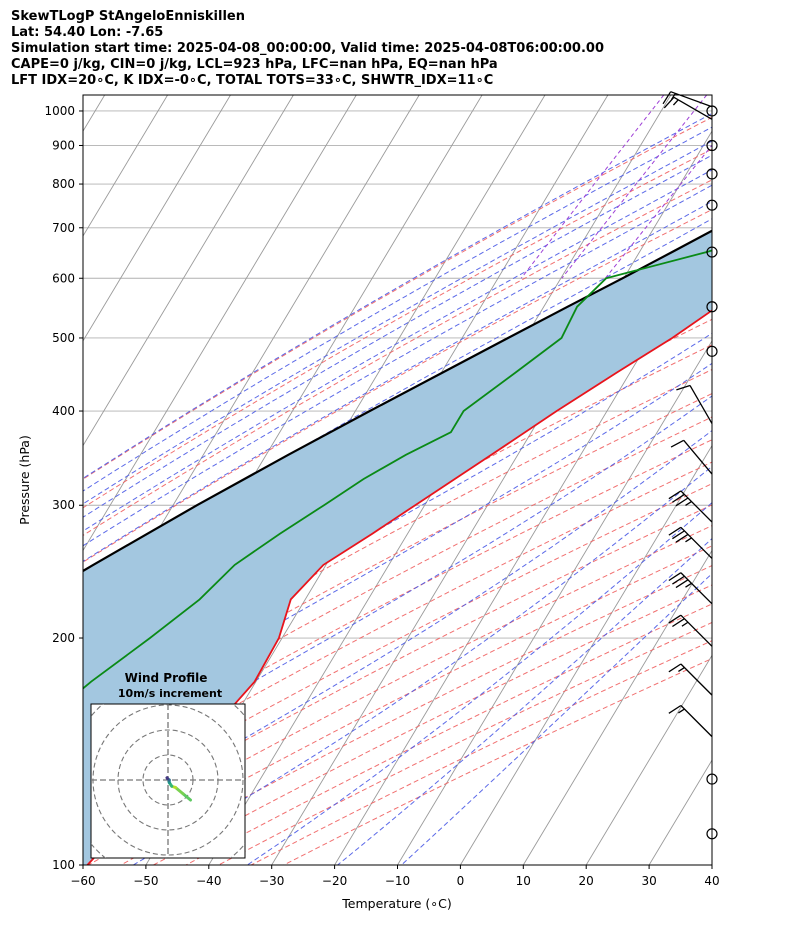  Describe the element at coordinates (63, 228) in the screenshot. I see `y-tick-label: 700` at that location.